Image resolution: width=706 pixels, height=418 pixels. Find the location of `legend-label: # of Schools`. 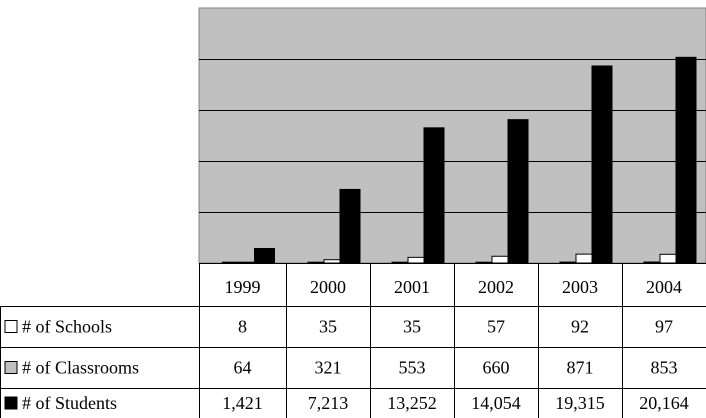

legend-label: # of Schools is located at coordinates (67, 327).